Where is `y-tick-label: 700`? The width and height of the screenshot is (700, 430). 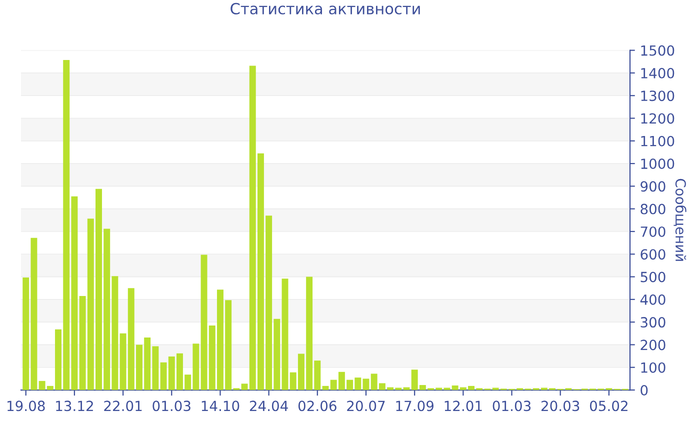
y-tick-label: 700 is located at coordinates (653, 231).